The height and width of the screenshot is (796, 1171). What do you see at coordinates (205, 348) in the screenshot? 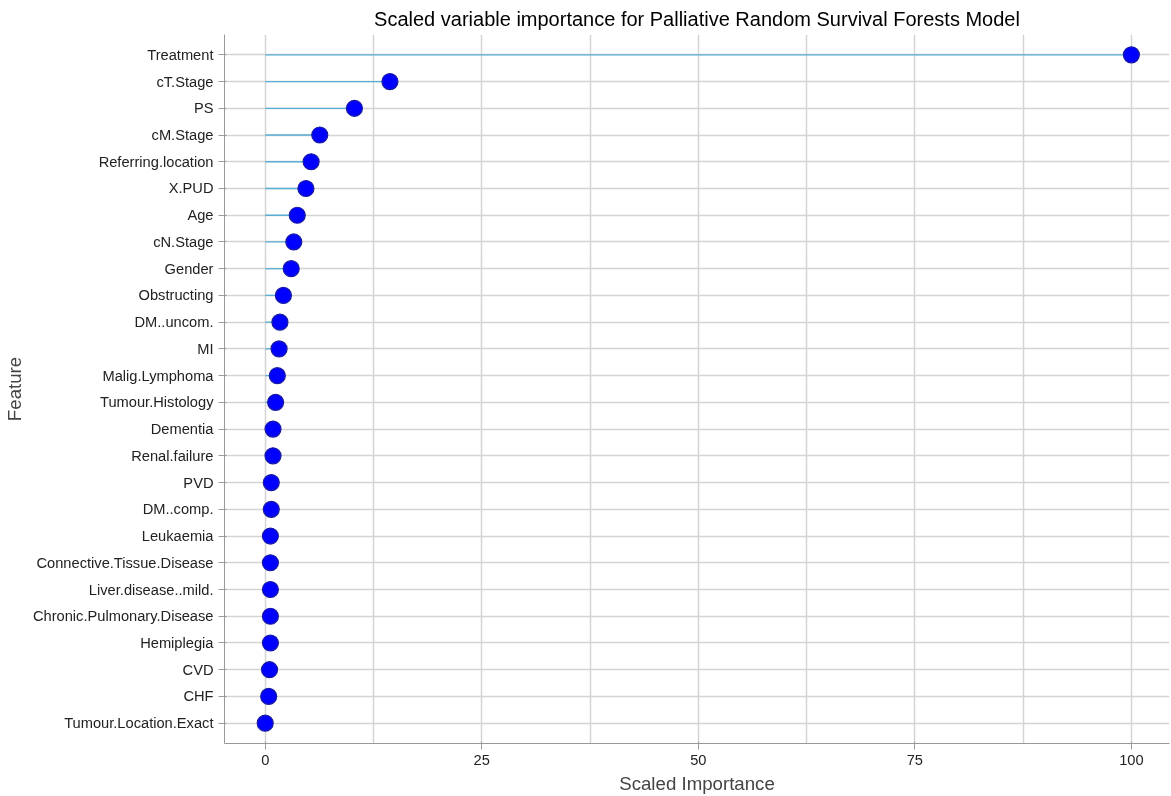
I see `y-tick-label: MI` at bounding box center [205, 348].